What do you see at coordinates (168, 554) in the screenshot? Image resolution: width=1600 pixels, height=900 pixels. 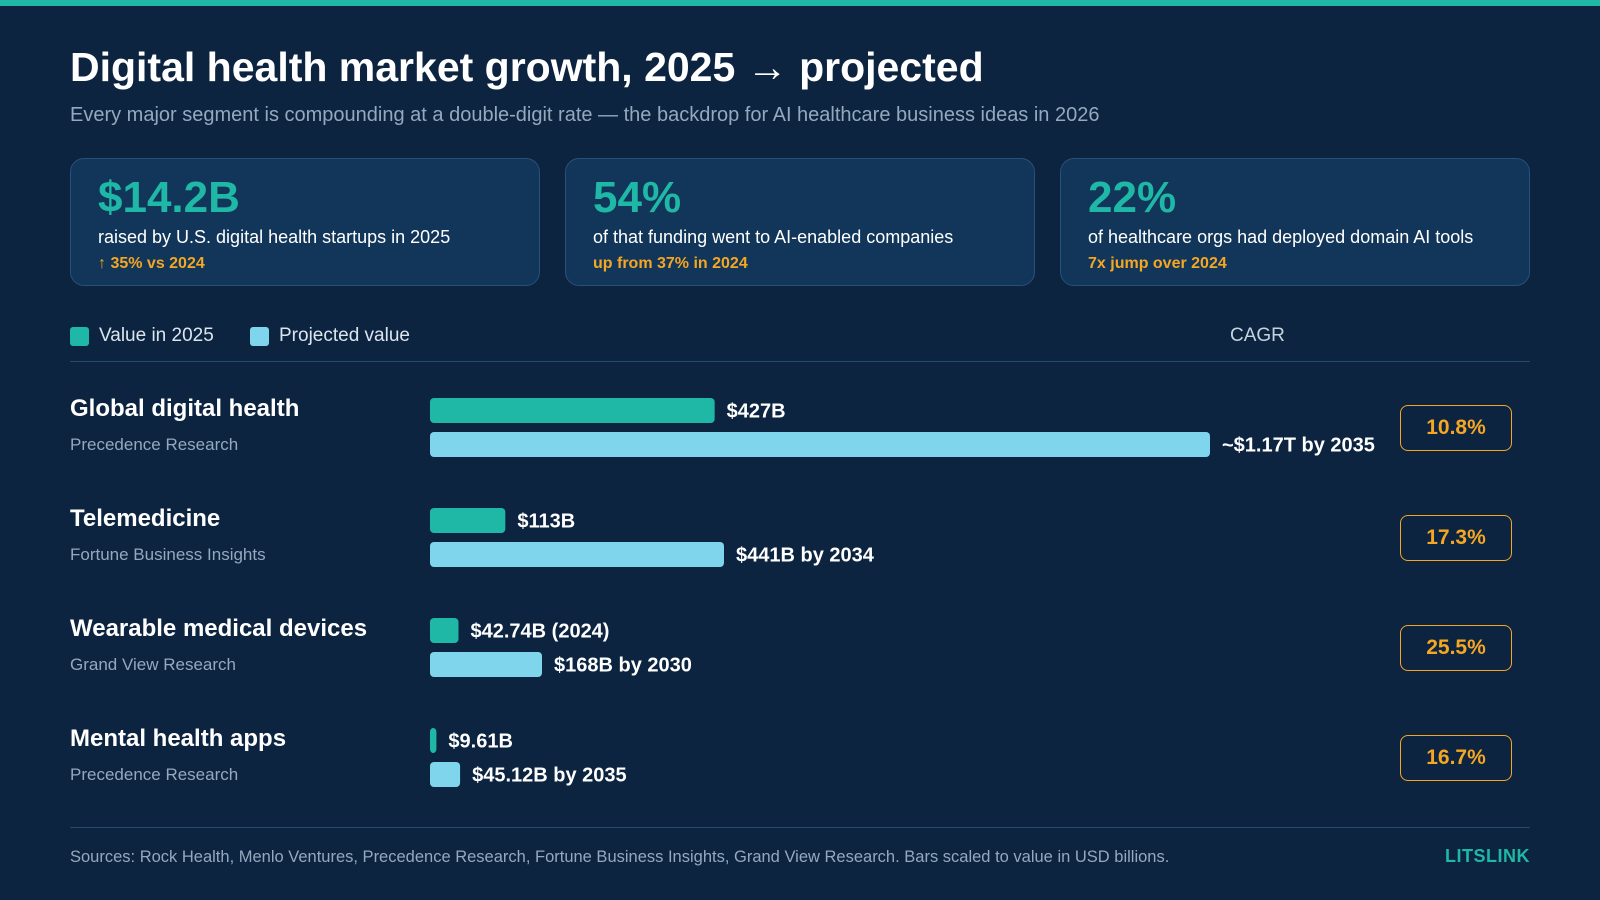 I see `row-source-telemedicine: Fortune Business Insights` at bounding box center [168, 554].